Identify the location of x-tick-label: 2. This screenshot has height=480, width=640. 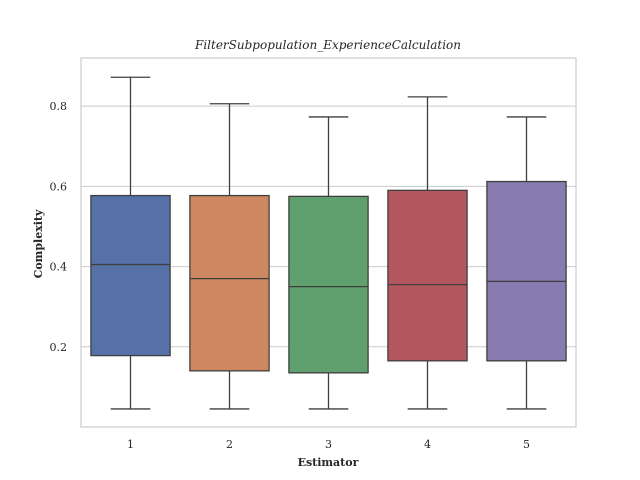
(229, 444).